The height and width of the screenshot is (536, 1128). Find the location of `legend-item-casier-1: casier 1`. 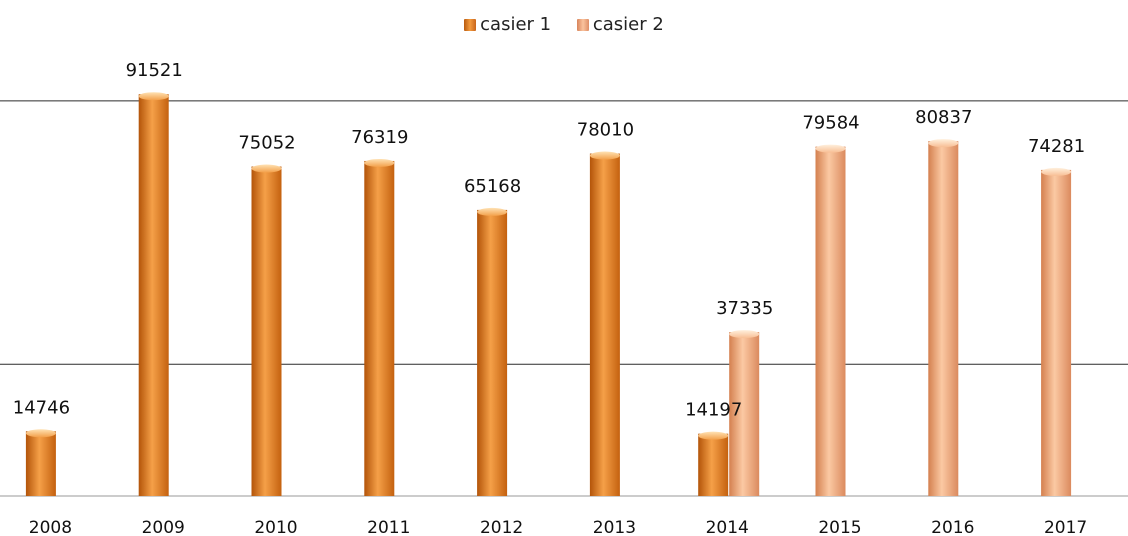

legend-item-casier-1: casier 1 is located at coordinates (507, 24).